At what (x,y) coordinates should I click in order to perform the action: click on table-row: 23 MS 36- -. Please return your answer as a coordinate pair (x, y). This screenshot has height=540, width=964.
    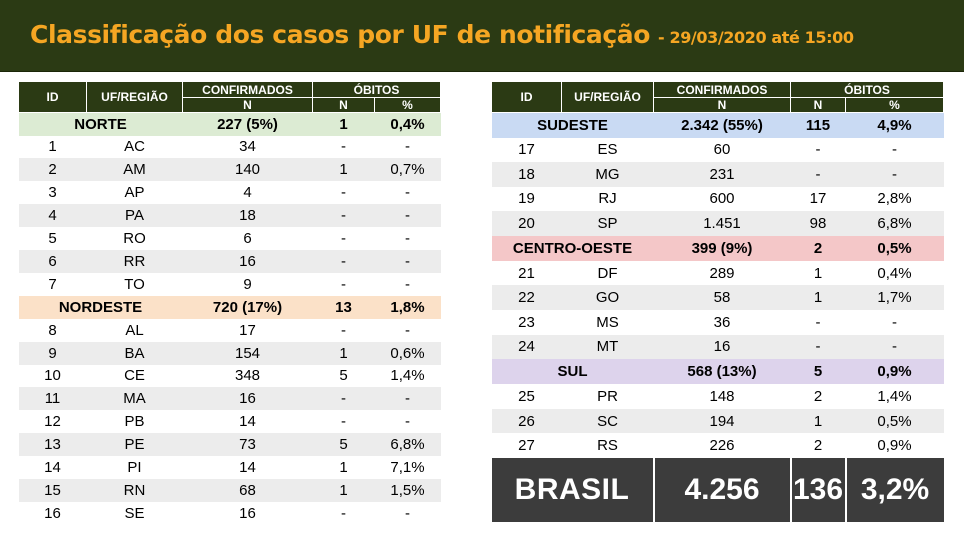
    Looking at the image, I should click on (717, 322).